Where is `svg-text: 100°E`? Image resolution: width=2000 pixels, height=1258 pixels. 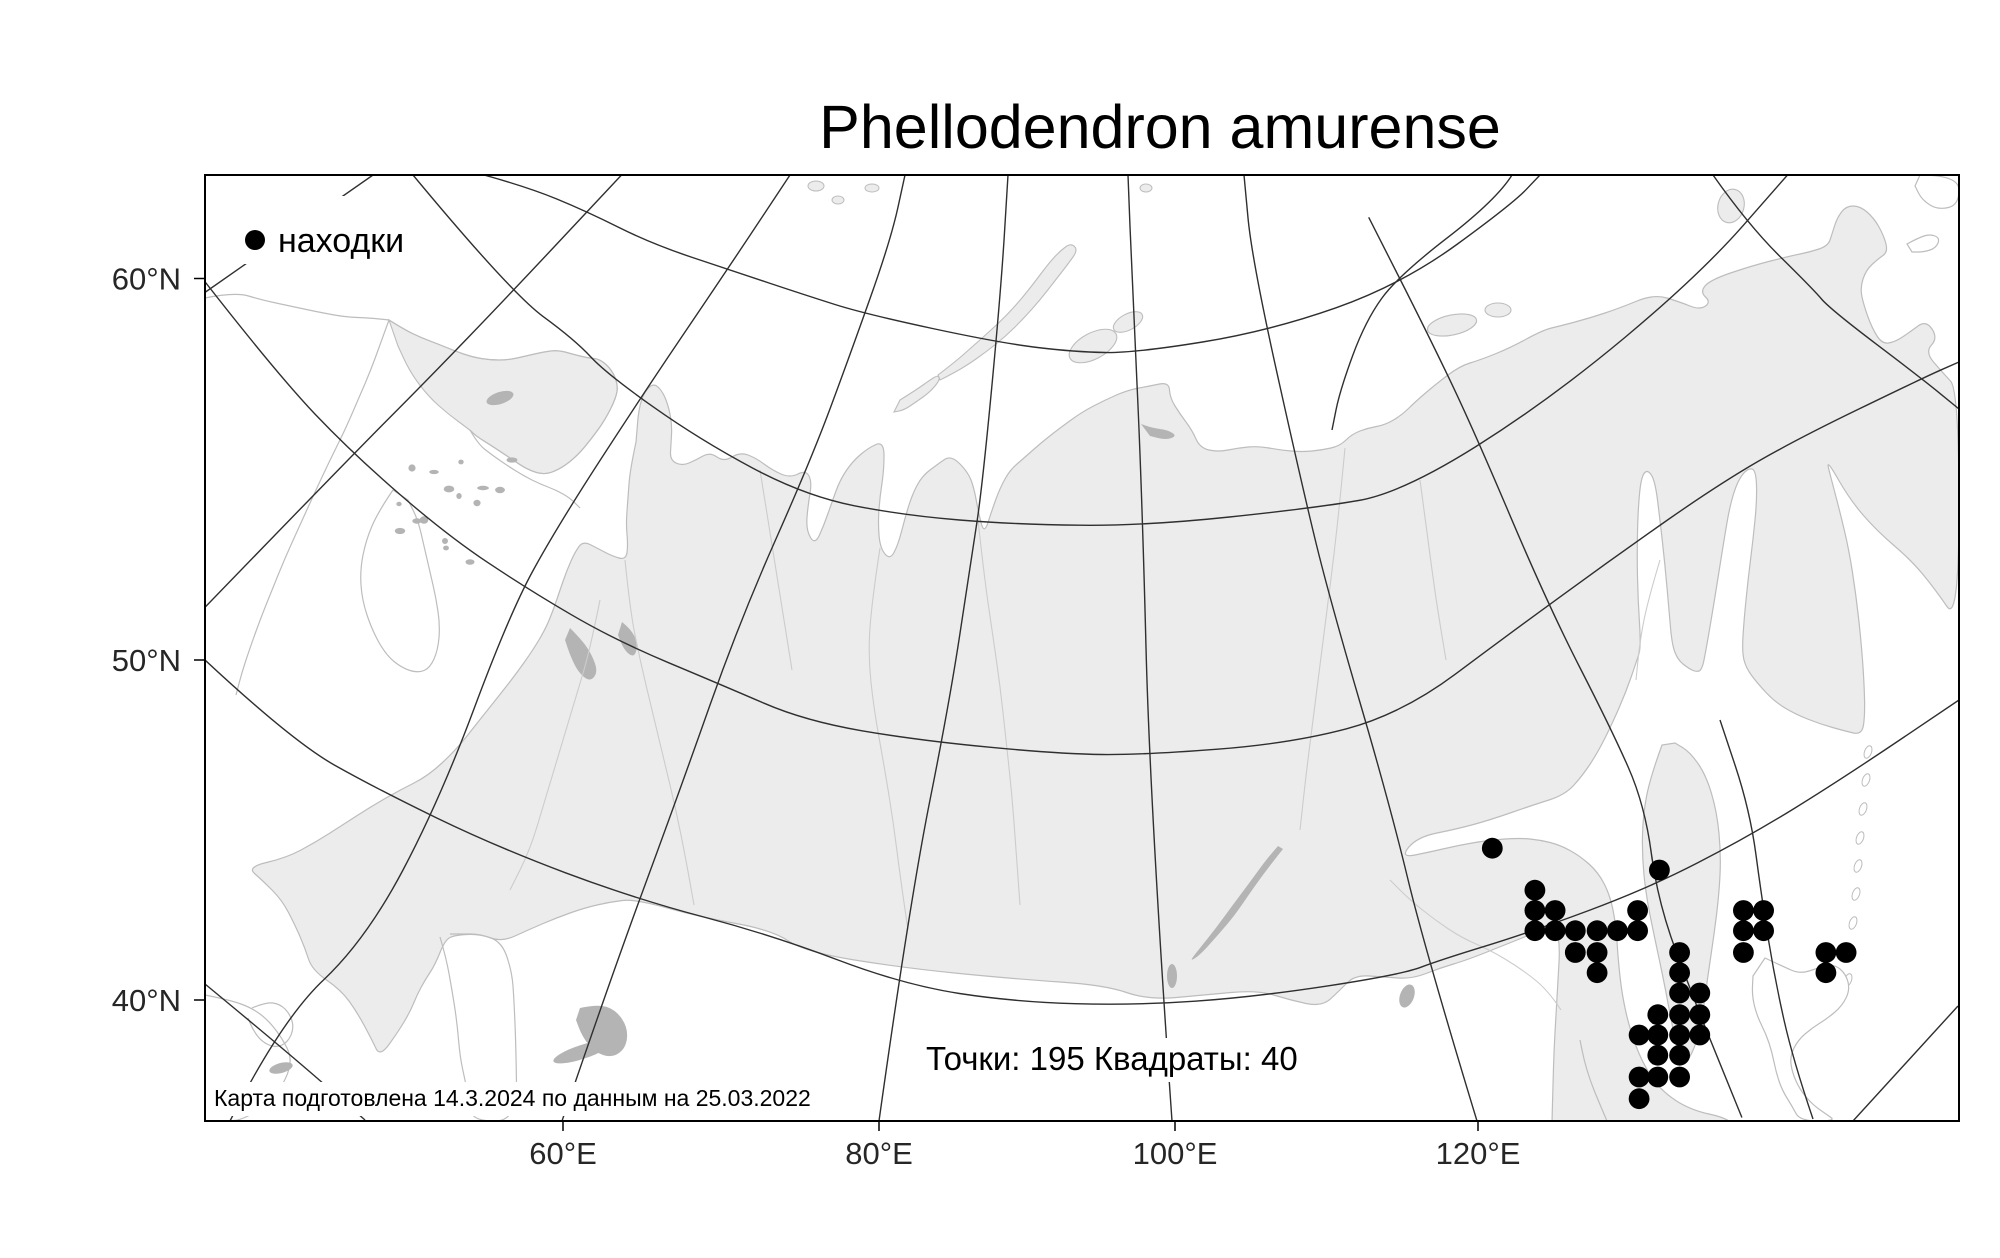 svg-text: 100°E is located at coordinates (1175, 1153).